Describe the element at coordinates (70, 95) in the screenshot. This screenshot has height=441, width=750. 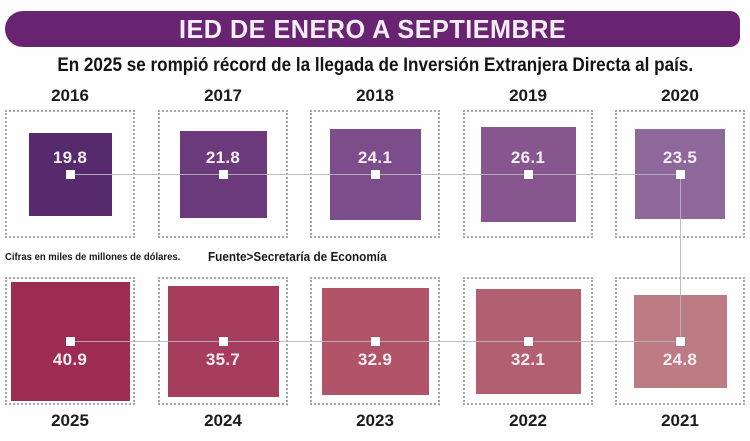
I see `year-label-2016: 2016` at that location.